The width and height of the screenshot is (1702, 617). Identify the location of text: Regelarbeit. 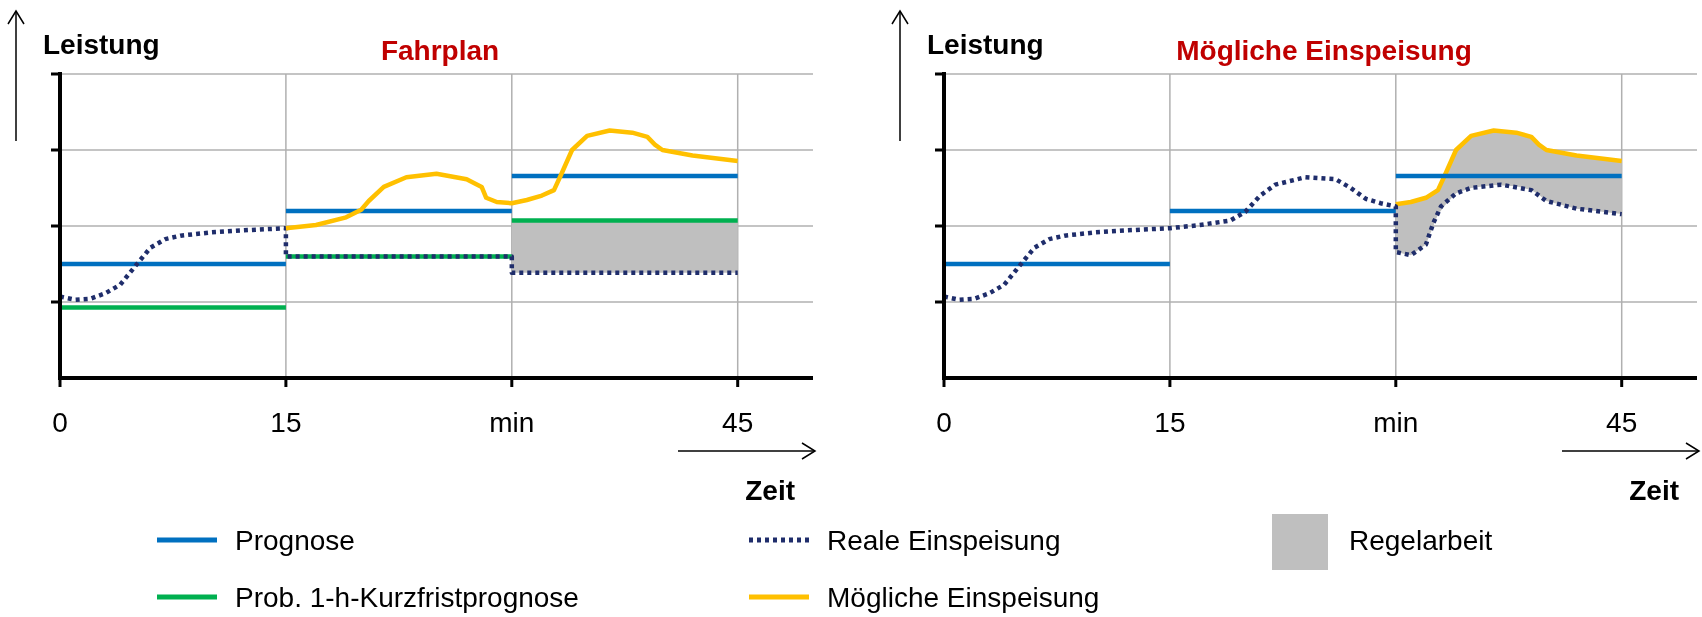
(1421, 540).